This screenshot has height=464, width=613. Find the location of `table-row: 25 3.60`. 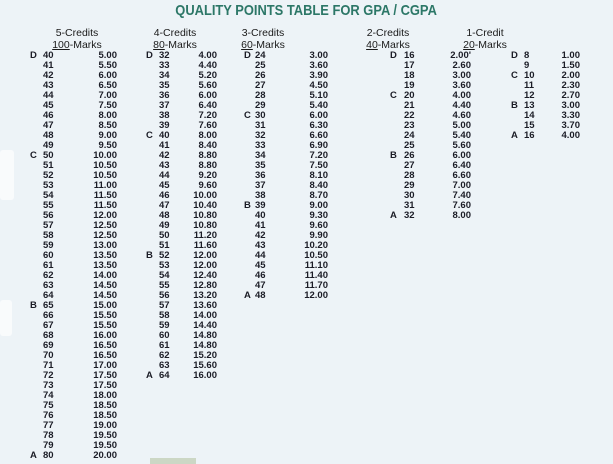

table-row: 25 3.60 is located at coordinates (286, 65).